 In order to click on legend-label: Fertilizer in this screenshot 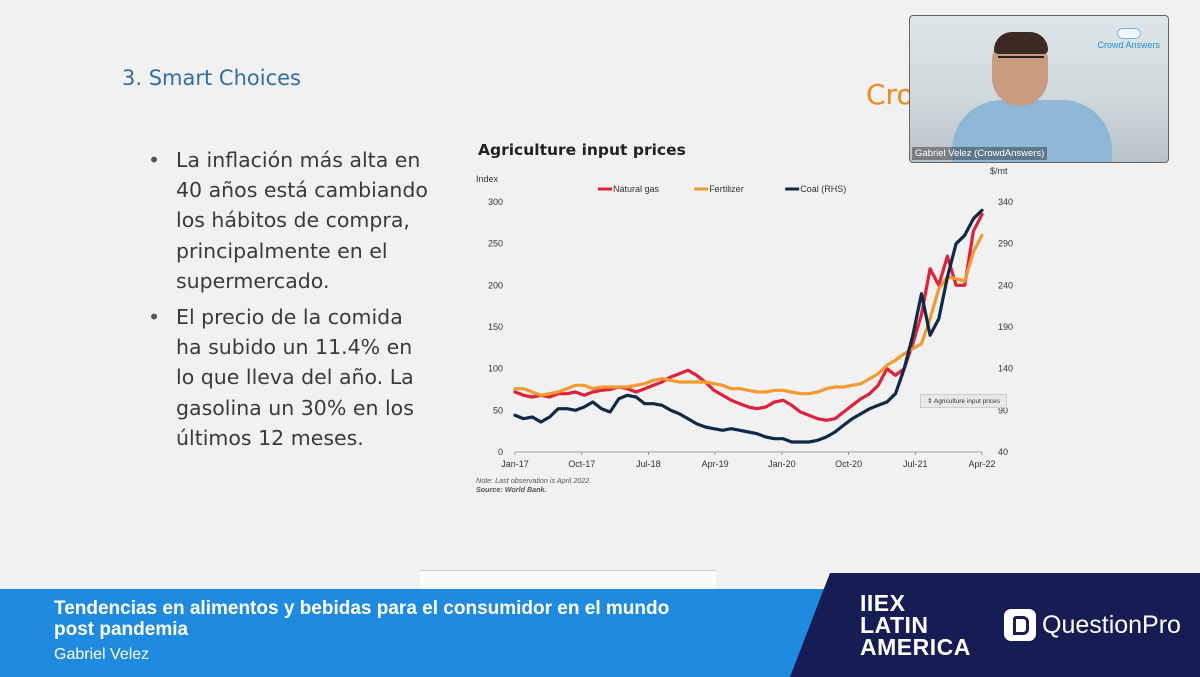, I will do `click(726, 189)`.